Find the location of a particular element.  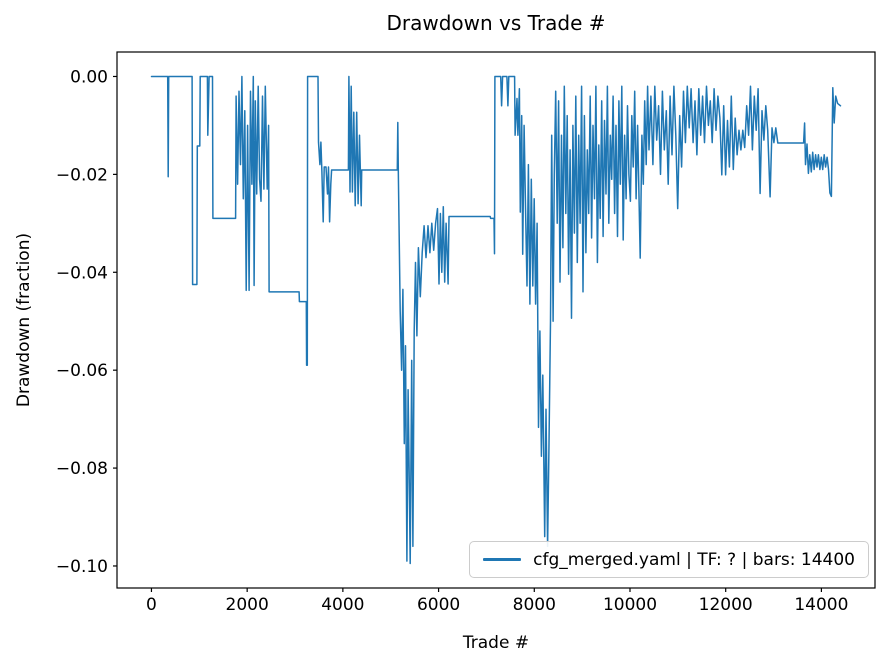

x-tick-label: 6000 is located at coordinates (438, 605).